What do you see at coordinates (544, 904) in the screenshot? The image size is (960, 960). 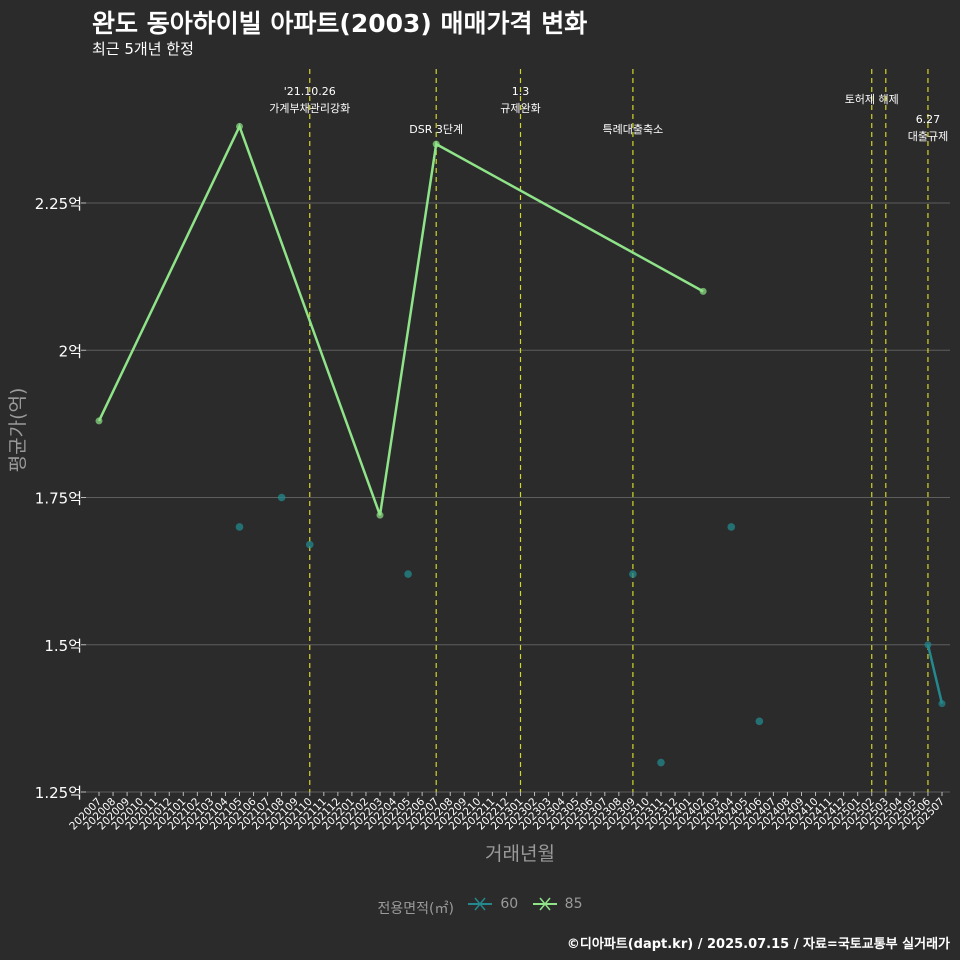 I see `legend-key-85-icon` at bounding box center [544, 904].